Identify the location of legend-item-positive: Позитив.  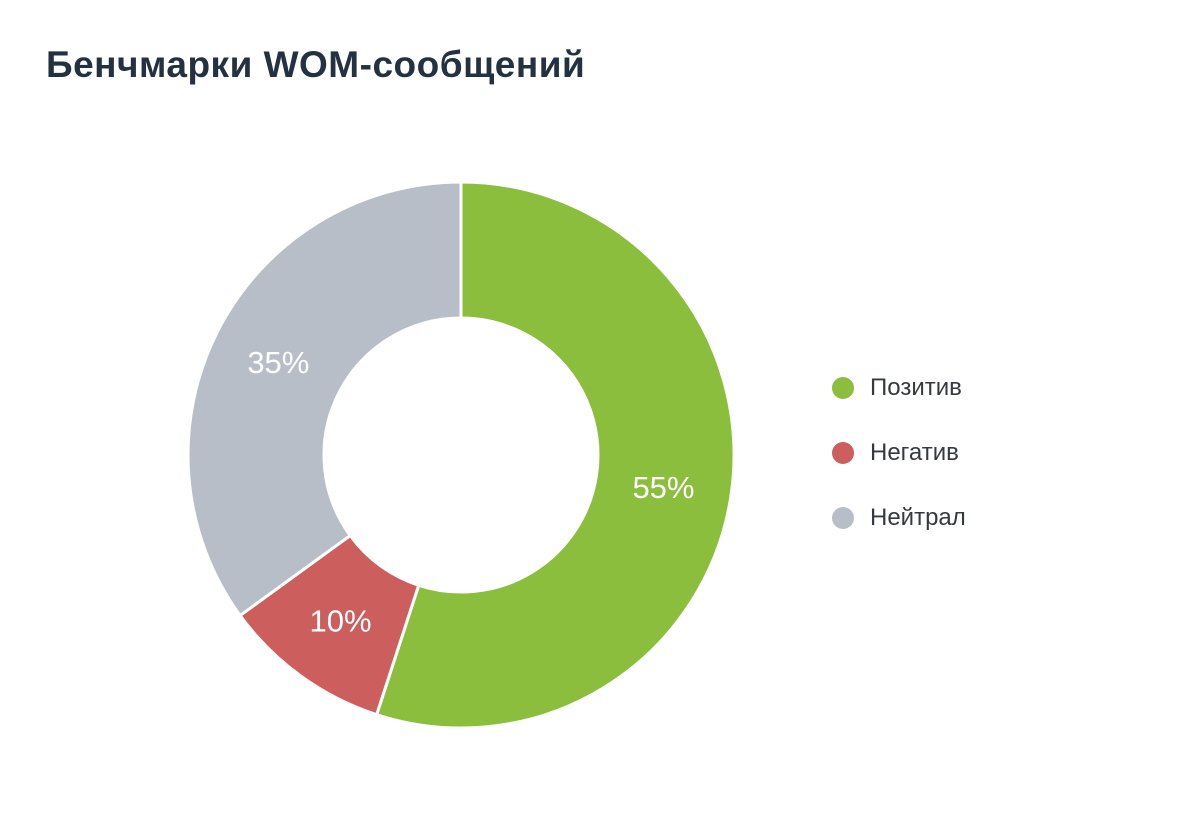
(899, 388).